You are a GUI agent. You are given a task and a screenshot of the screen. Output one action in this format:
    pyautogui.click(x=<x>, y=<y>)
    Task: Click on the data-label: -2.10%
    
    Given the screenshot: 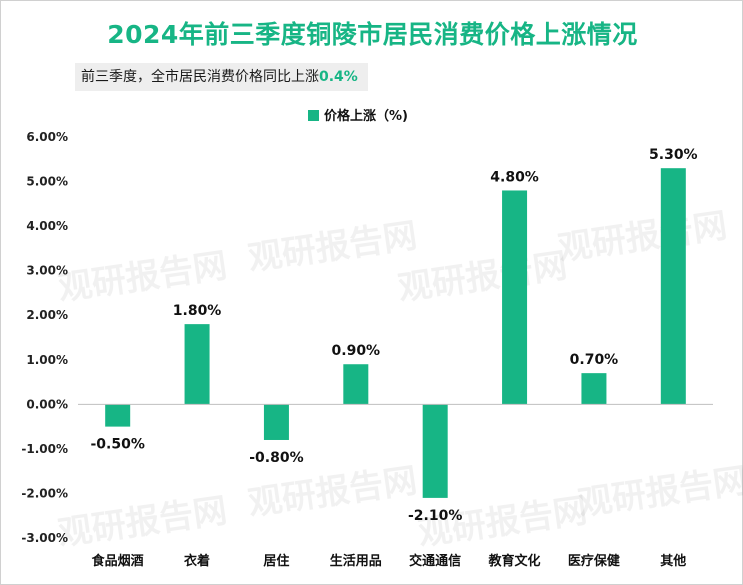 What is the action you would take?
    pyautogui.click(x=435, y=516)
    